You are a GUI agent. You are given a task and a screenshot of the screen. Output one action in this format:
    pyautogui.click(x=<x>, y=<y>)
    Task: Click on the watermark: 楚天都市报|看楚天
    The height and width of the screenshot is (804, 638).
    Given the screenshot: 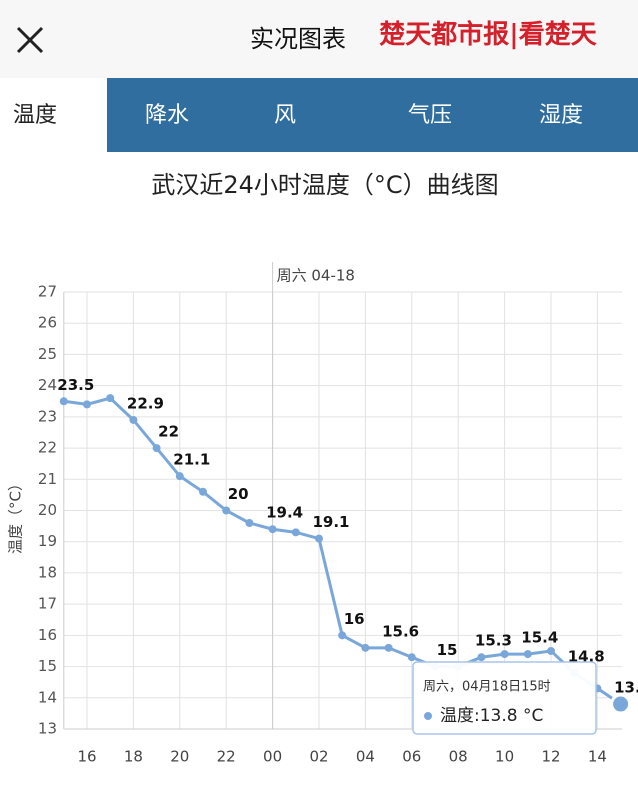 What is the action you would take?
    pyautogui.click(x=487, y=34)
    